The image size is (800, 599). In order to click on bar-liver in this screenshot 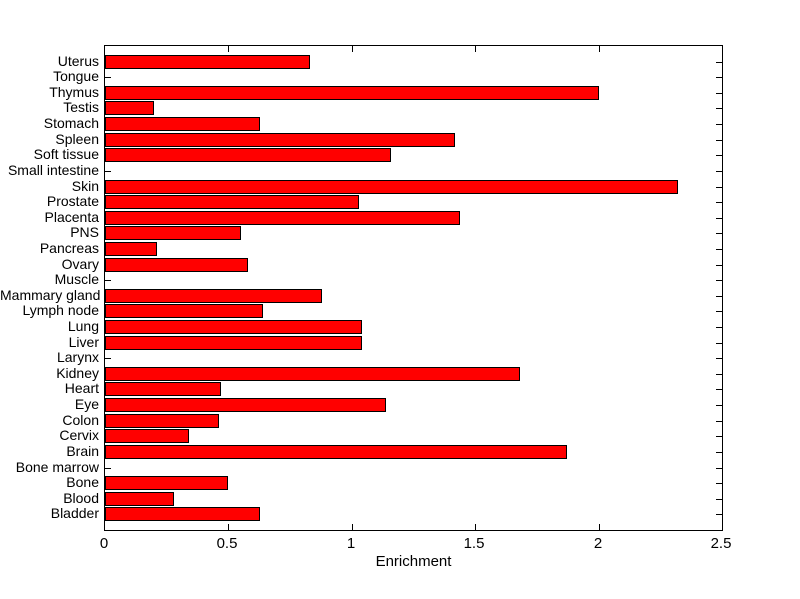, I will do `click(233, 343)`.